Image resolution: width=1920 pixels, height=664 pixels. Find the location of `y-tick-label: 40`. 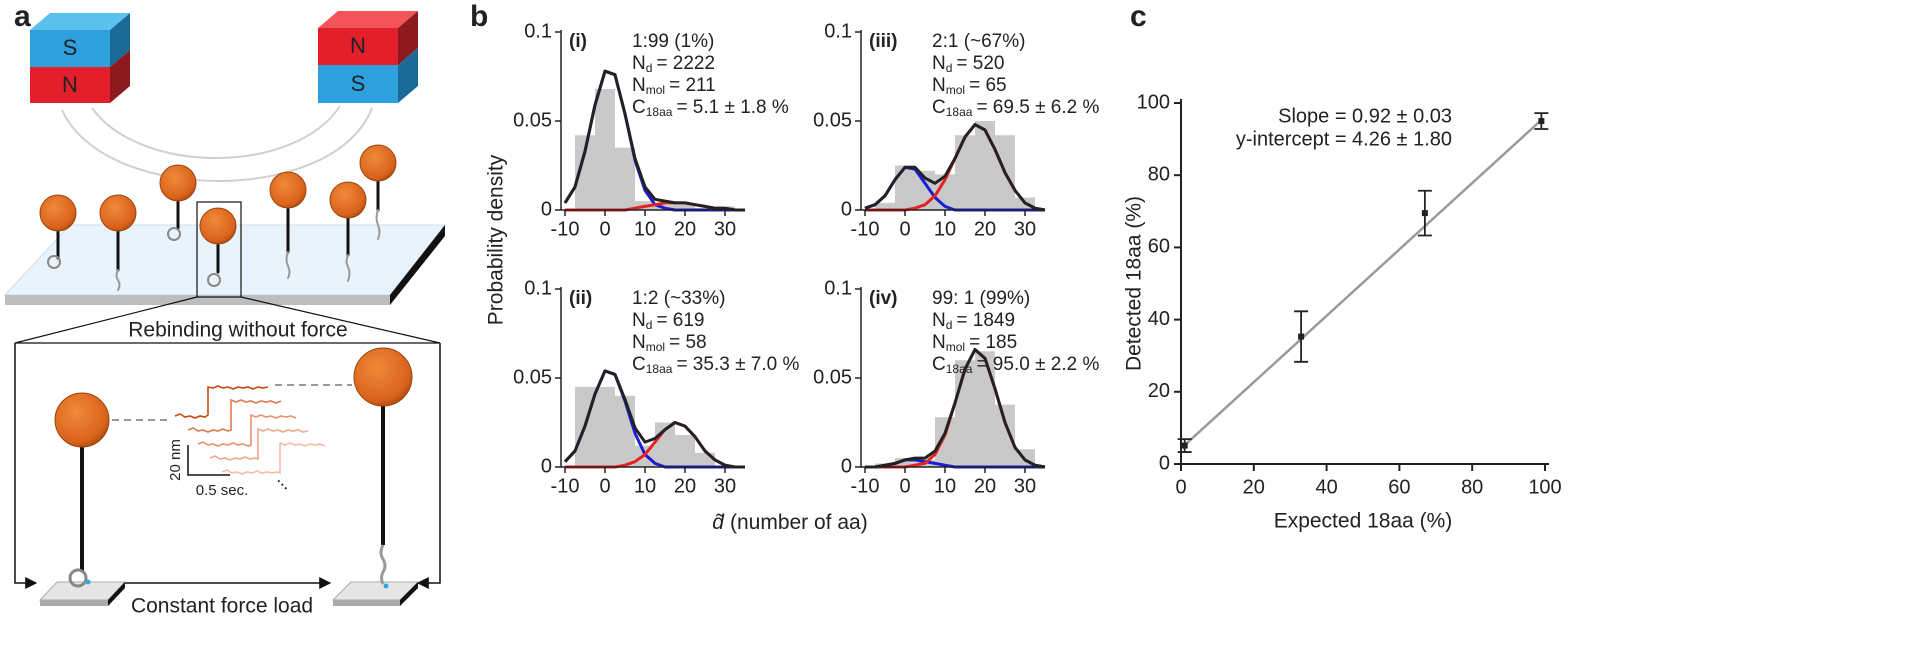

y-tick-label: 40 is located at coordinates (1159, 319).